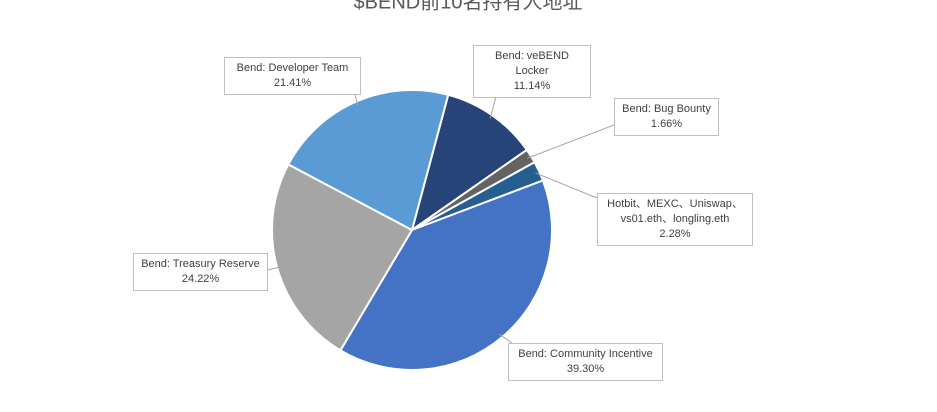 Image resolution: width=937 pixels, height=412 pixels. What do you see at coordinates (666, 109) in the screenshot?
I see `category-label: Bend: Bug Bounty` at bounding box center [666, 109].